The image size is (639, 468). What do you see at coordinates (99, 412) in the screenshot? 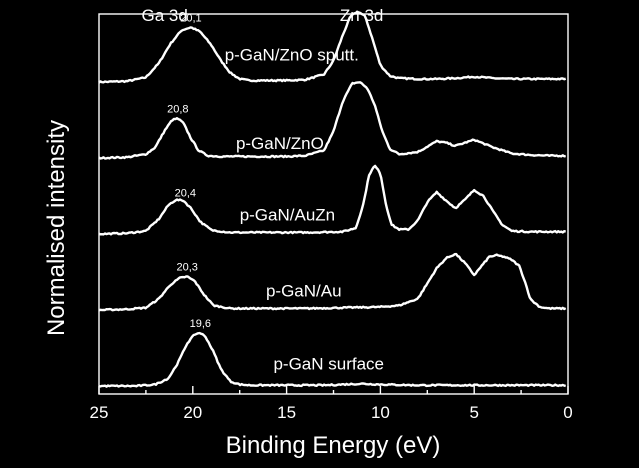
I see `x-tick-label: 25` at bounding box center [99, 412].